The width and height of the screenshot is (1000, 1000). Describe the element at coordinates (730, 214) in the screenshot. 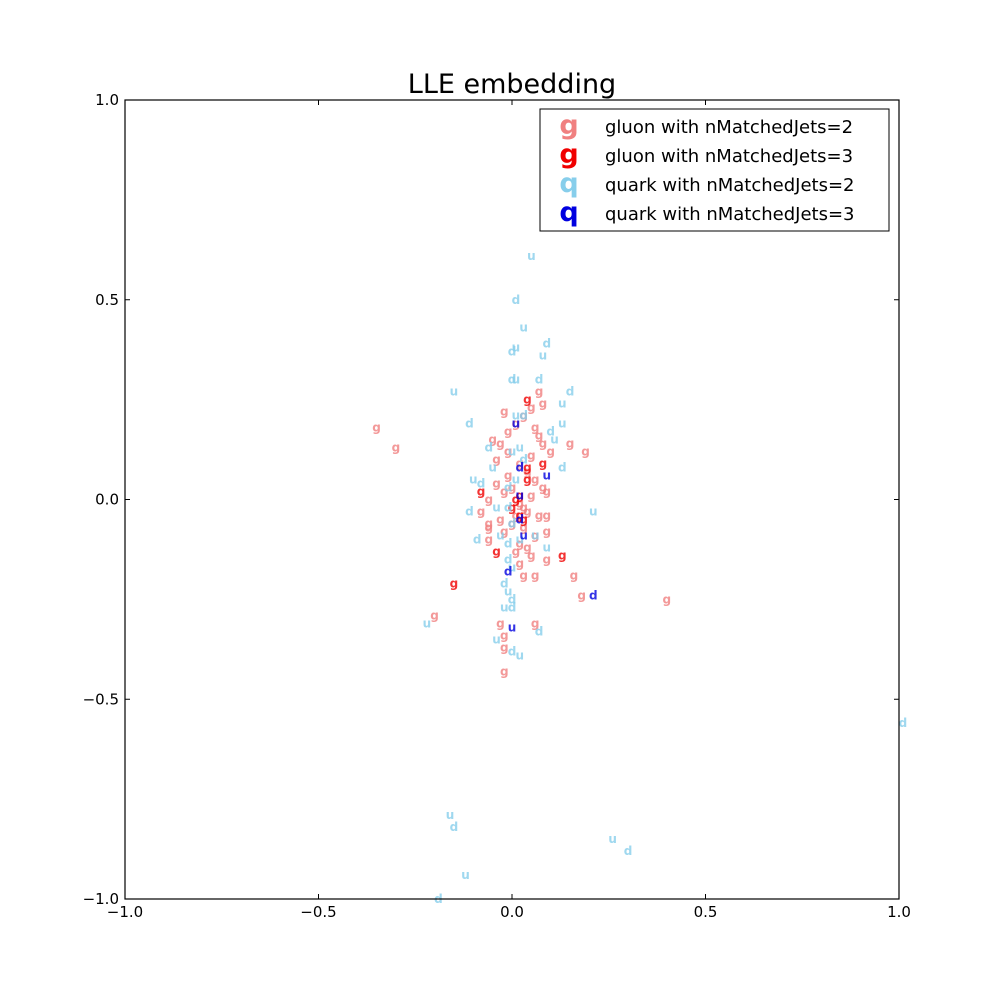

I see `legend-entry-label: quark with nMatchedJets=3` at that location.